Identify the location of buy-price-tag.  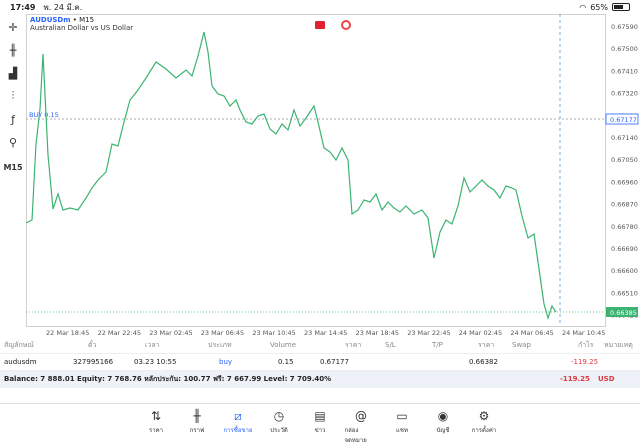
(622, 119).